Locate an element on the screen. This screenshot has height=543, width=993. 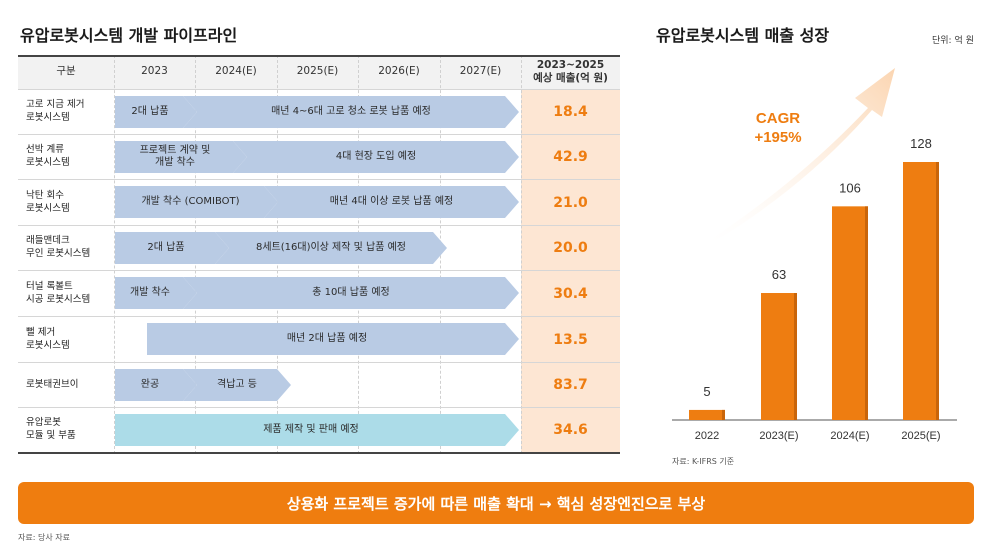
expected-sales-value: 13.5 is located at coordinates (570, 339).